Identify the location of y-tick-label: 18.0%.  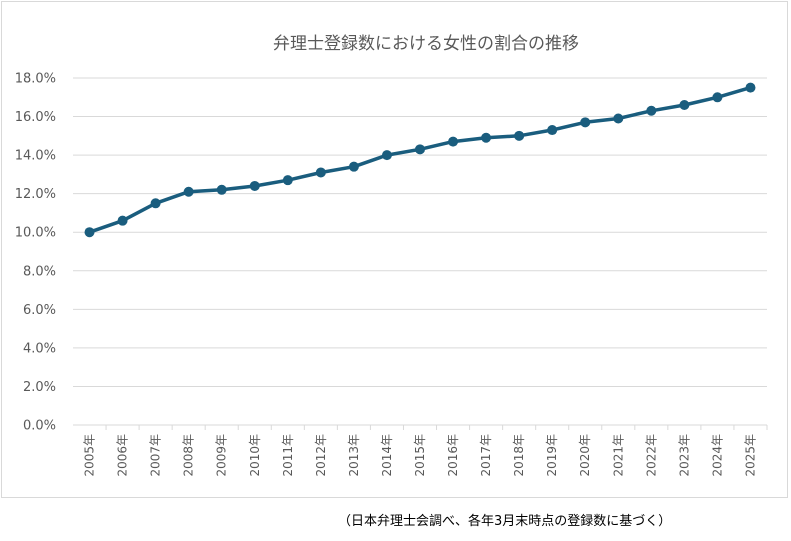
(35, 79).